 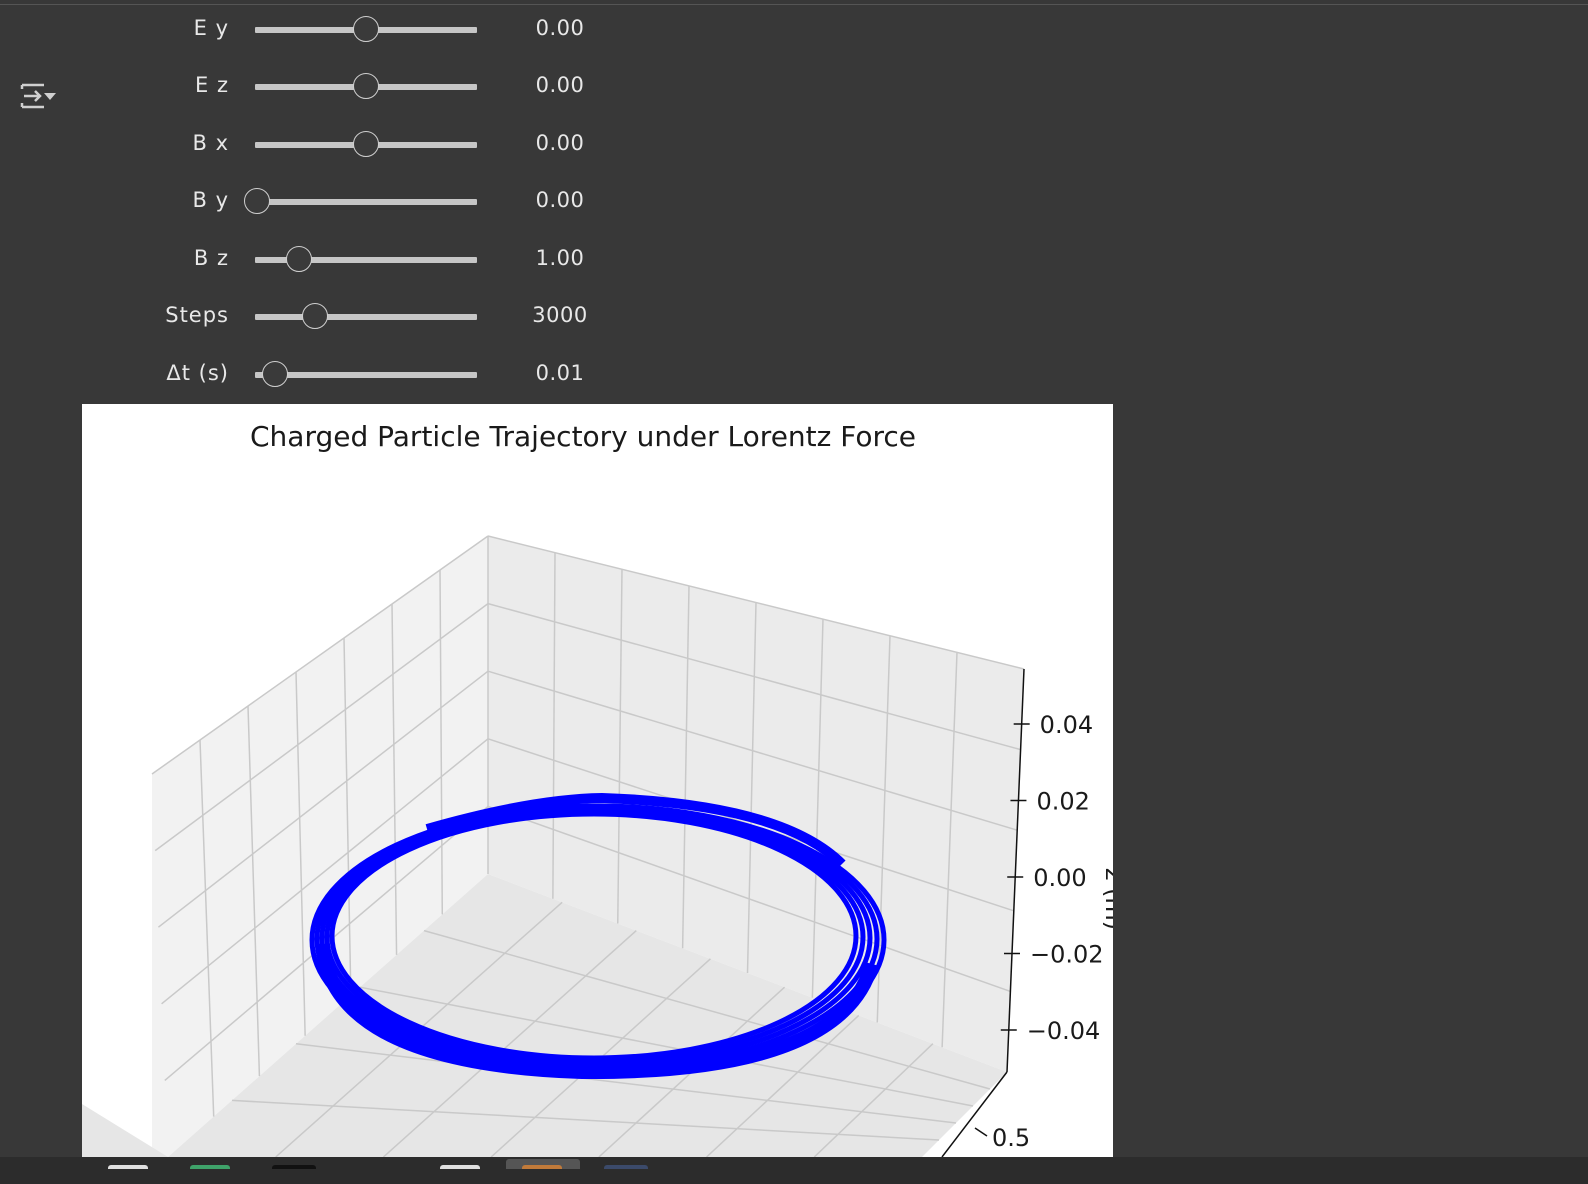 What do you see at coordinates (635, 830) in the screenshot?
I see `trajectory-back` at bounding box center [635, 830].